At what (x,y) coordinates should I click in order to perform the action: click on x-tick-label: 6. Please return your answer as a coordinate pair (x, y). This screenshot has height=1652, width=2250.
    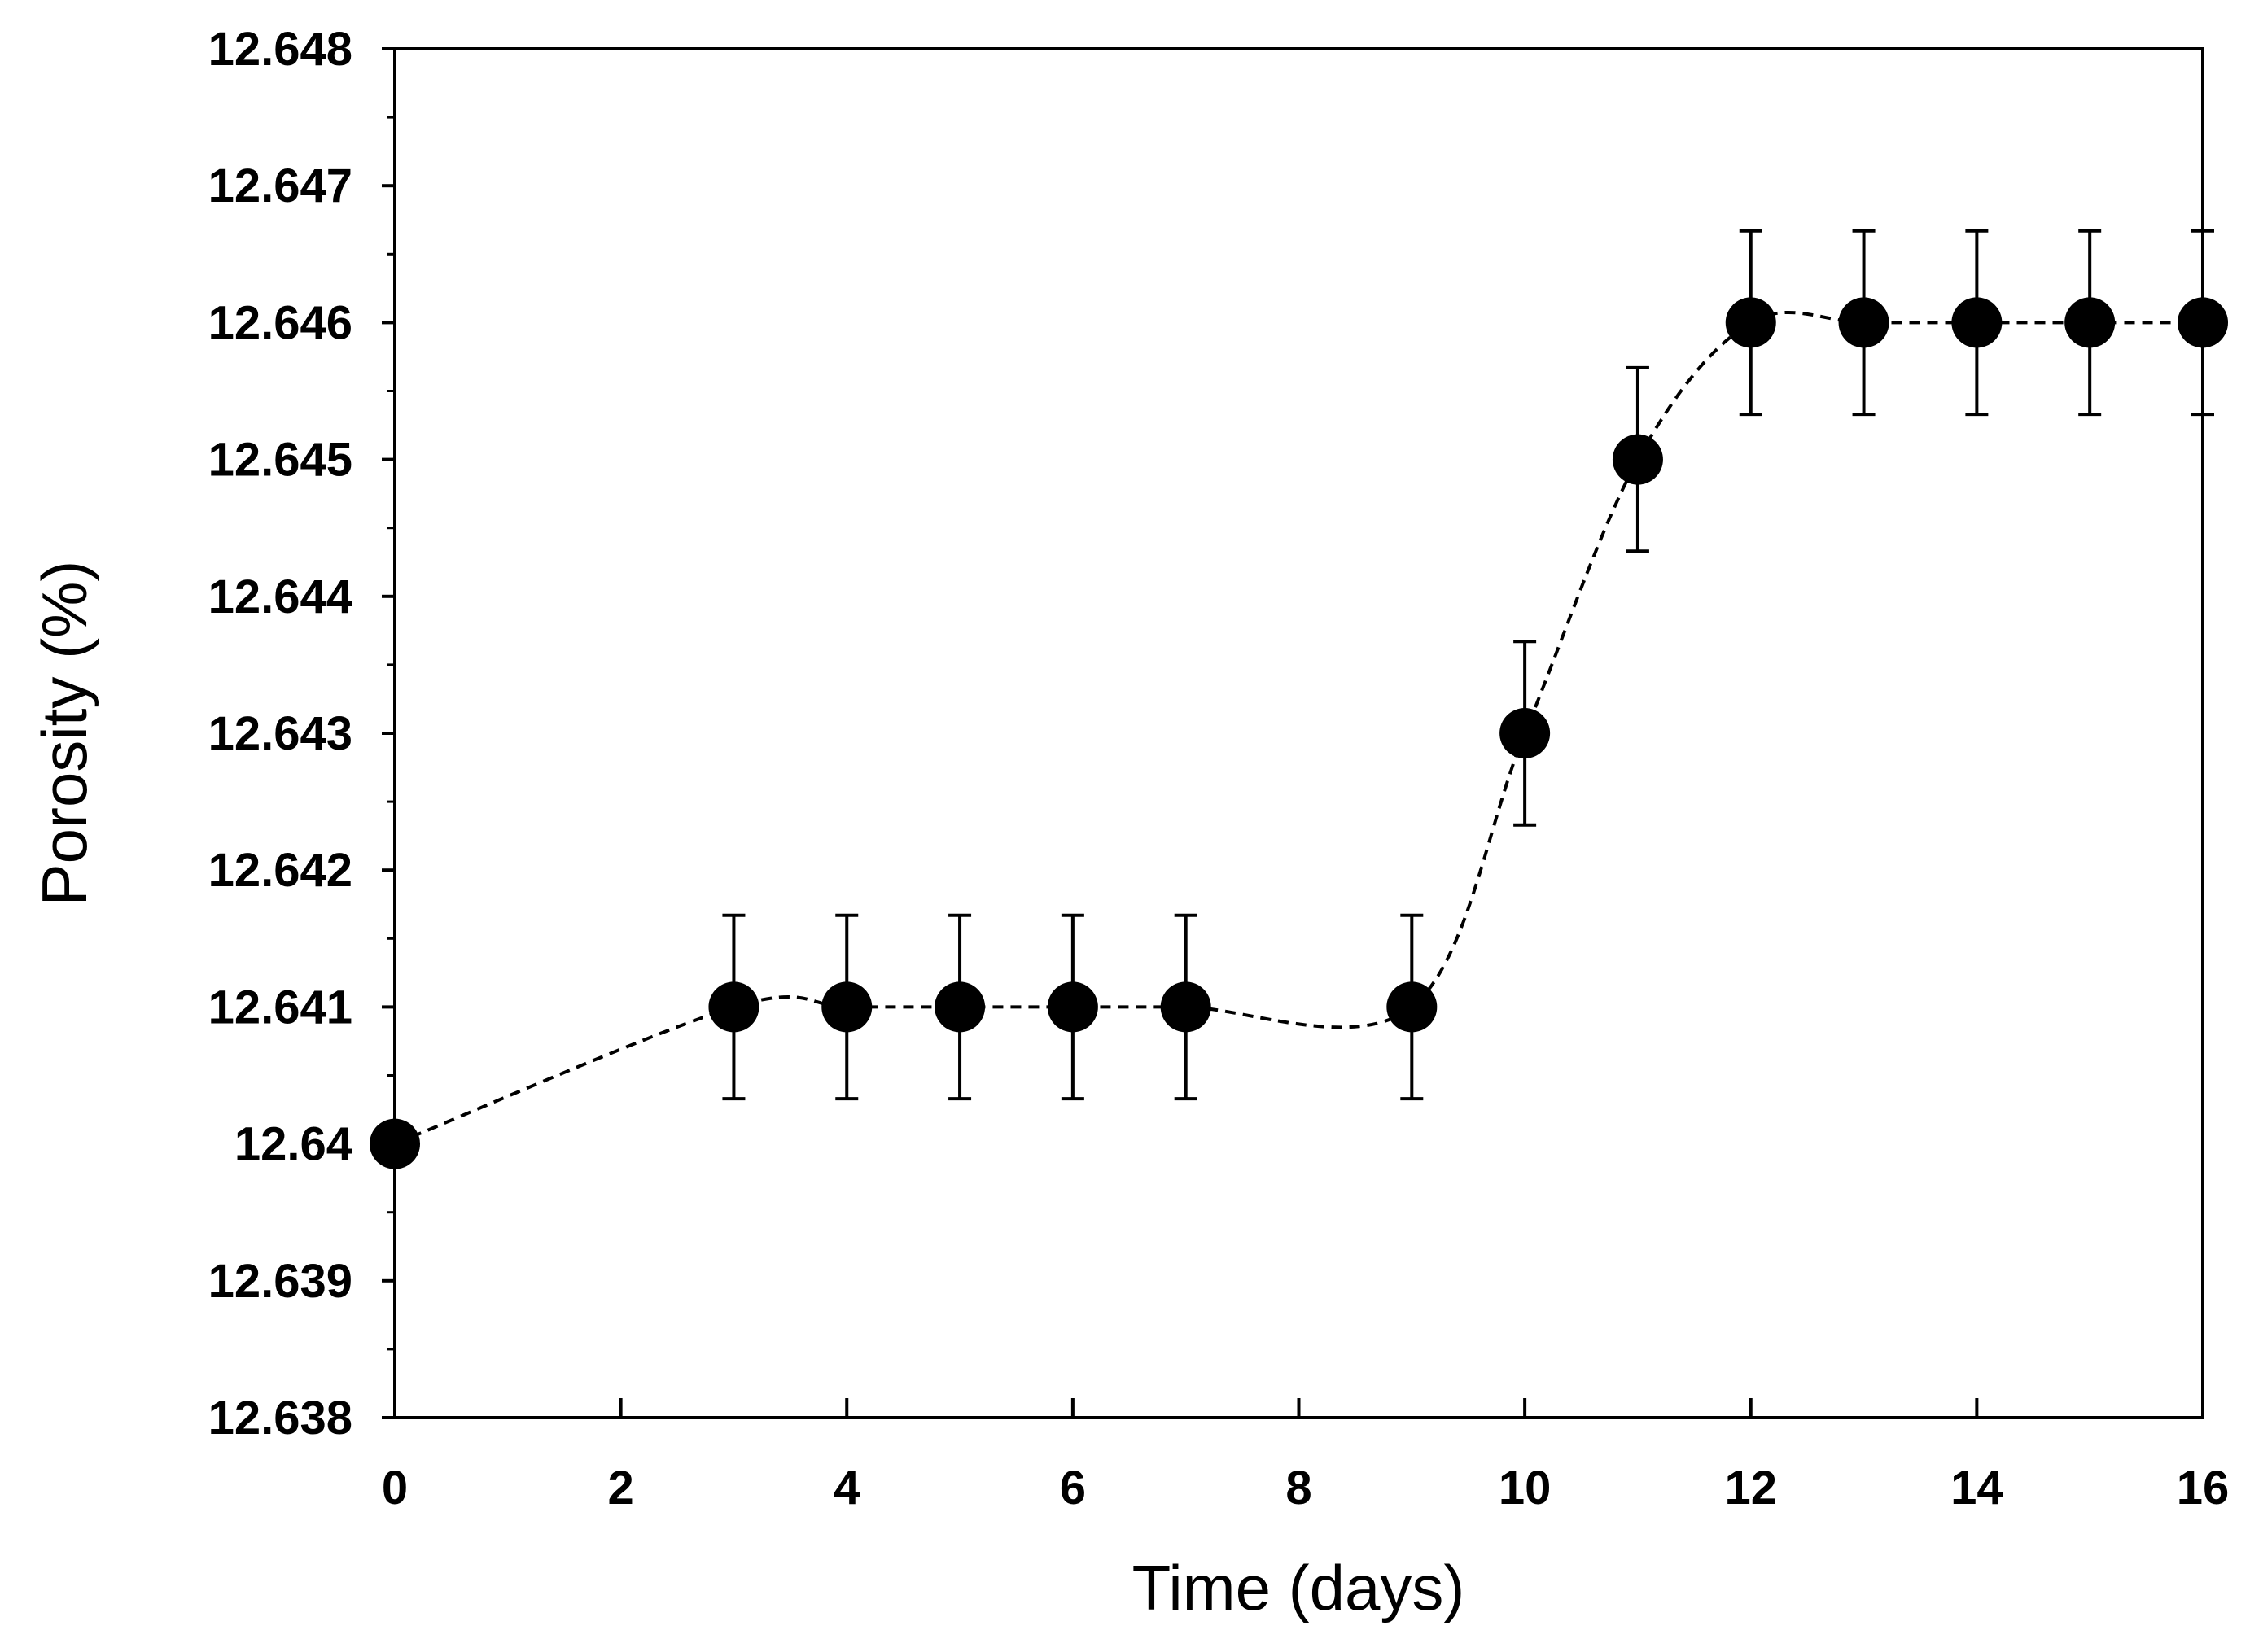
    Looking at the image, I should click on (1073, 1488).